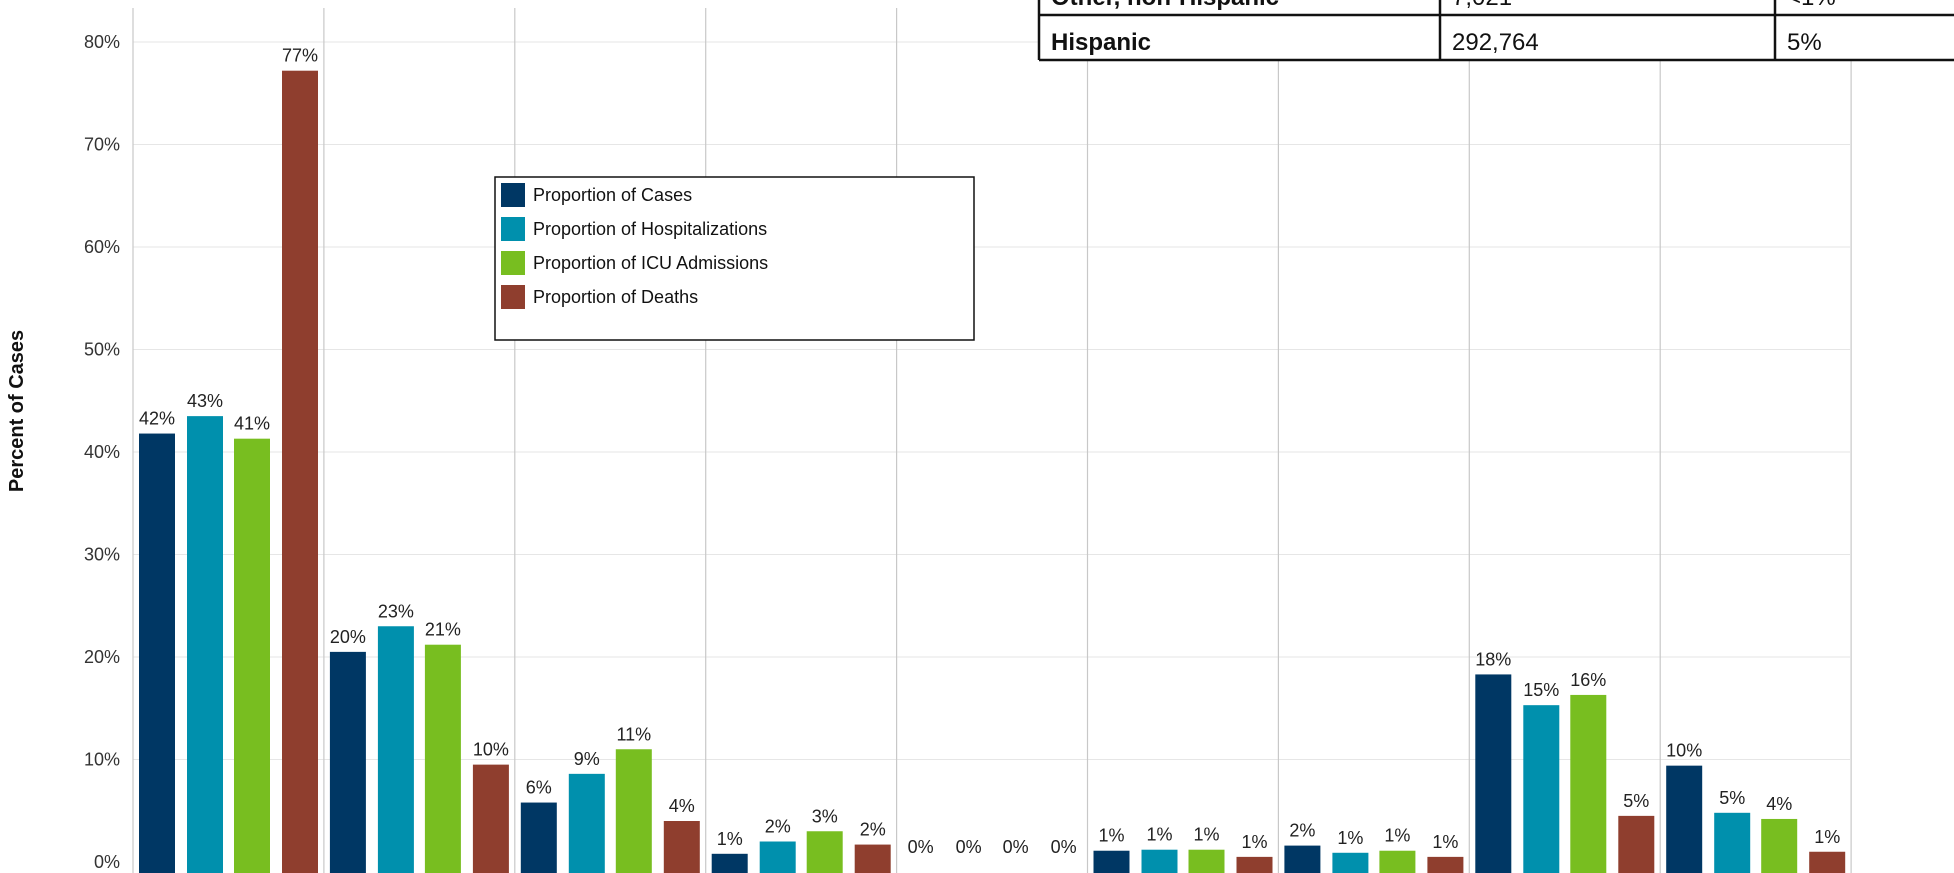 The height and width of the screenshot is (873, 1954). I want to click on y-tick-label: 60%, so click(102, 247).